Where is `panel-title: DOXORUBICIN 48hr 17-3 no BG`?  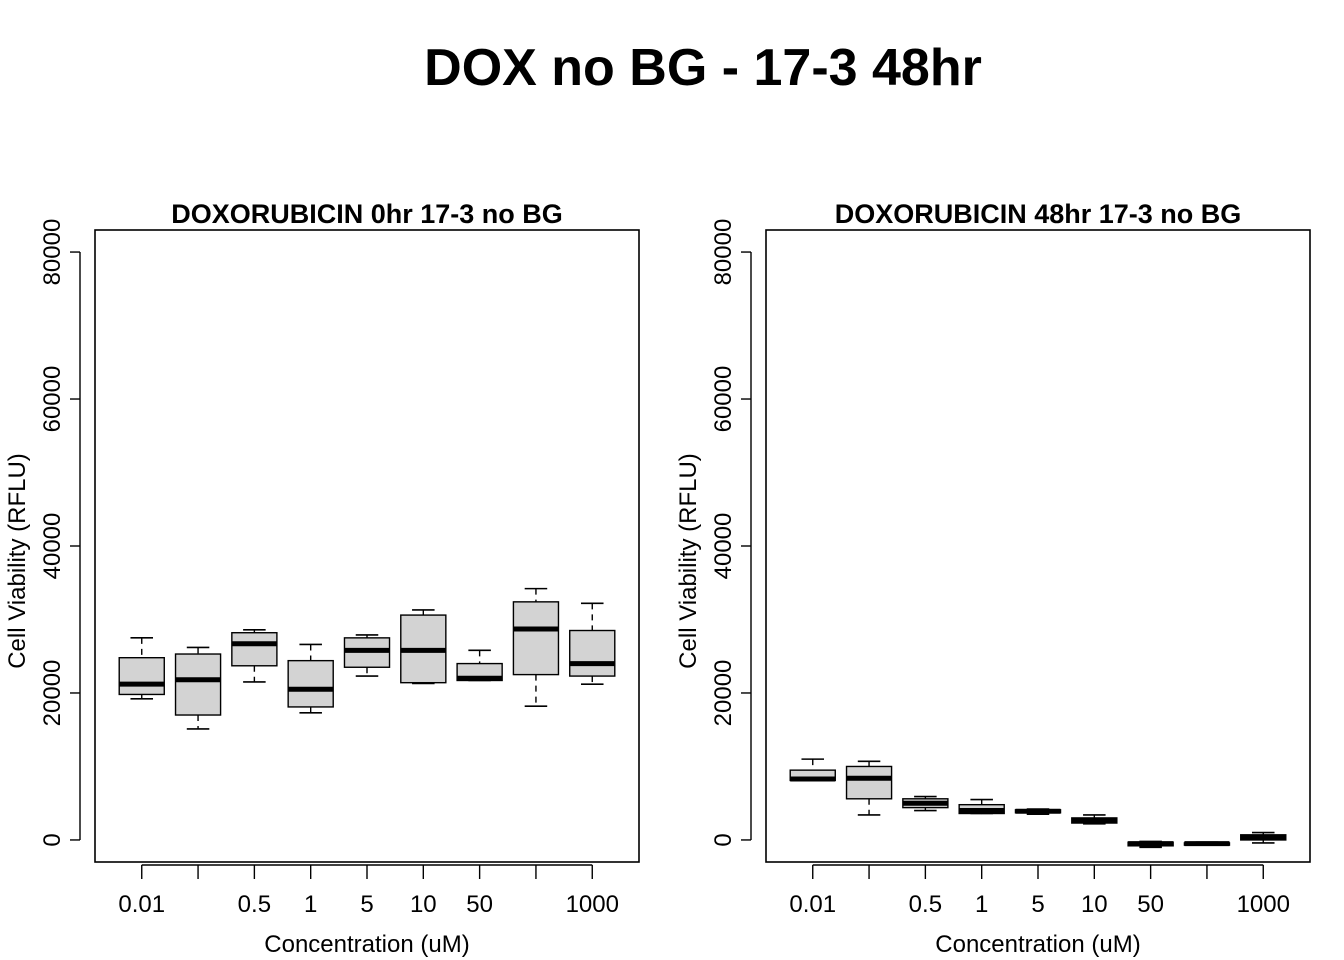 panel-title: DOXORUBICIN 48hr 17-3 no BG is located at coordinates (1038, 214).